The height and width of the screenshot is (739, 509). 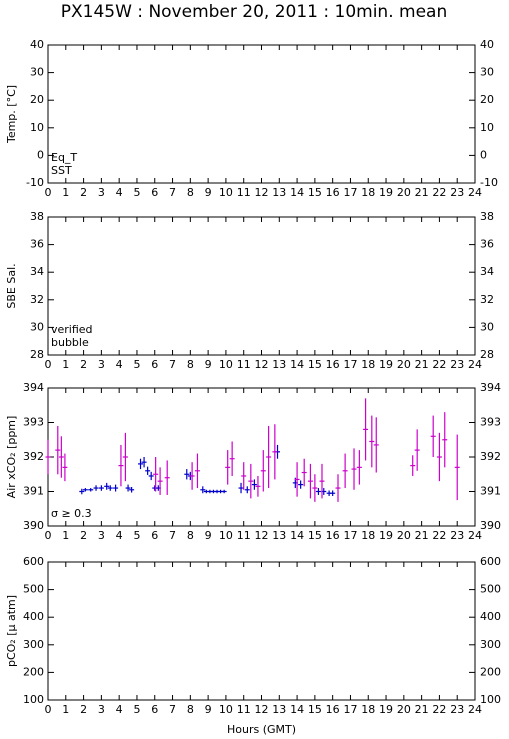 What do you see at coordinates (33, 616) in the screenshot?
I see `y-tick-label: 400` at bounding box center [33, 616].